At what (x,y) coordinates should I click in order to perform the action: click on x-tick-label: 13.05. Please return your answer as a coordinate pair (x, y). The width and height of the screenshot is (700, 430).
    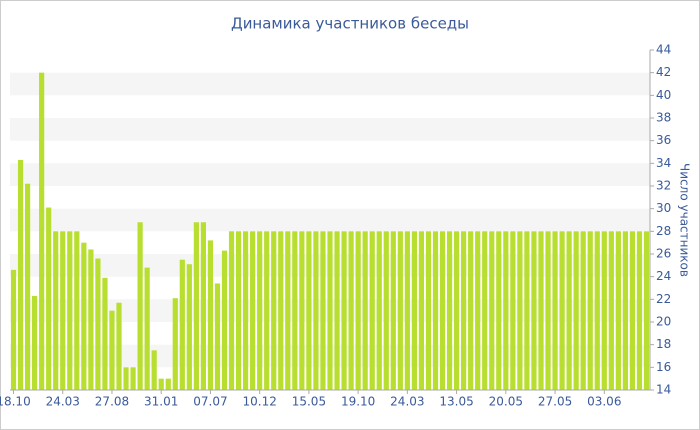
    Looking at the image, I should click on (456, 402).